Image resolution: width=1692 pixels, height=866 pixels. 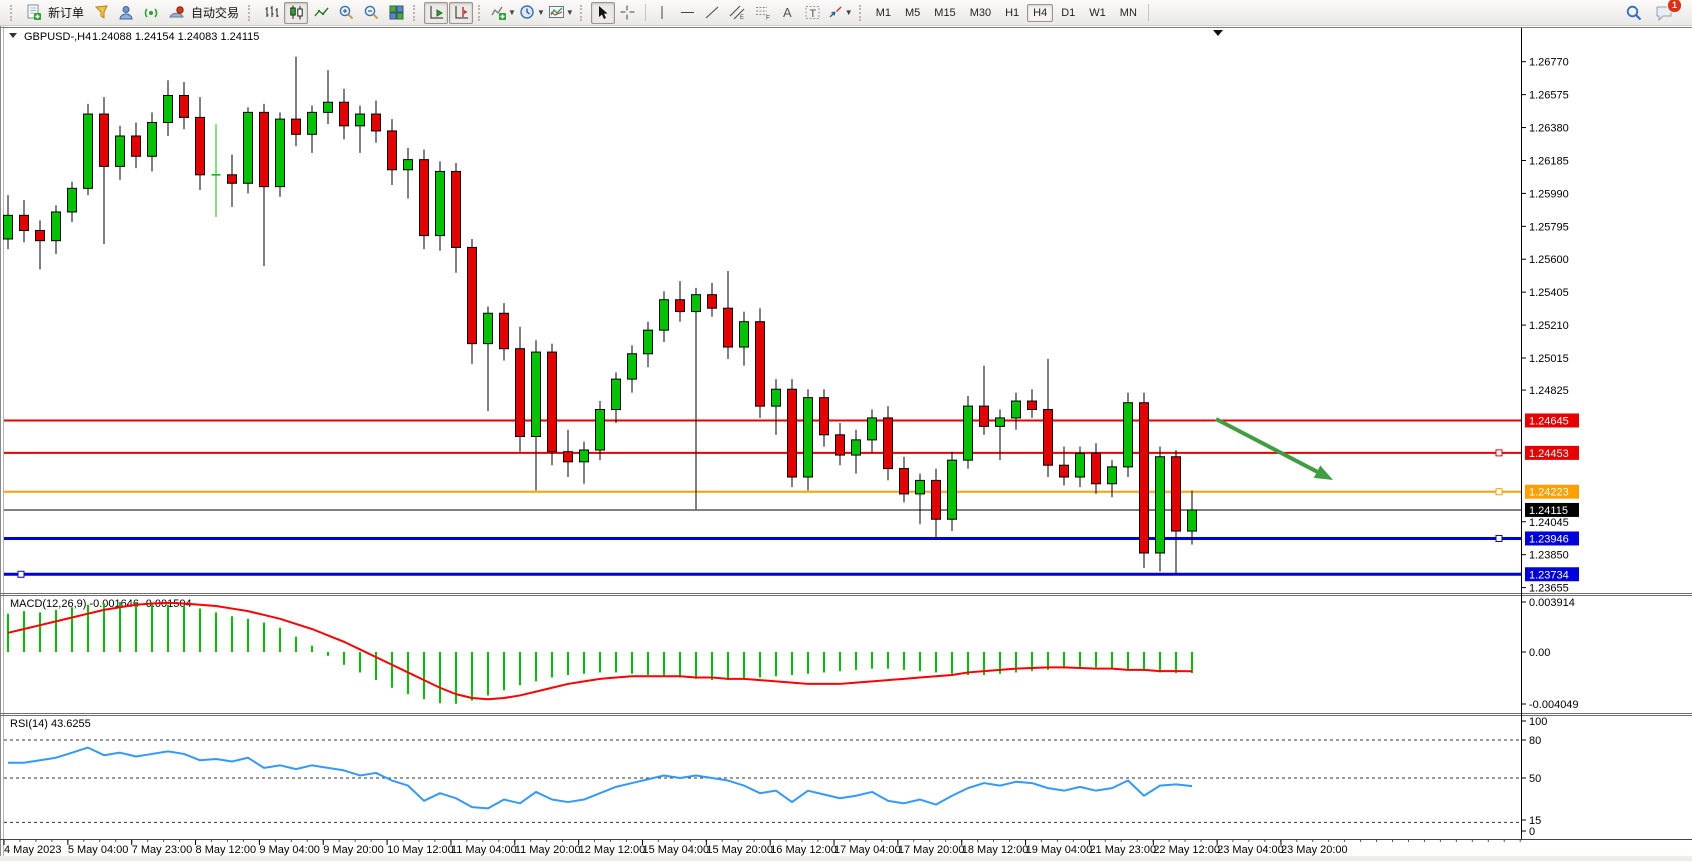 What do you see at coordinates (13, 35) in the screenshot?
I see `symbol-dropdown-icon` at bounding box center [13, 35].